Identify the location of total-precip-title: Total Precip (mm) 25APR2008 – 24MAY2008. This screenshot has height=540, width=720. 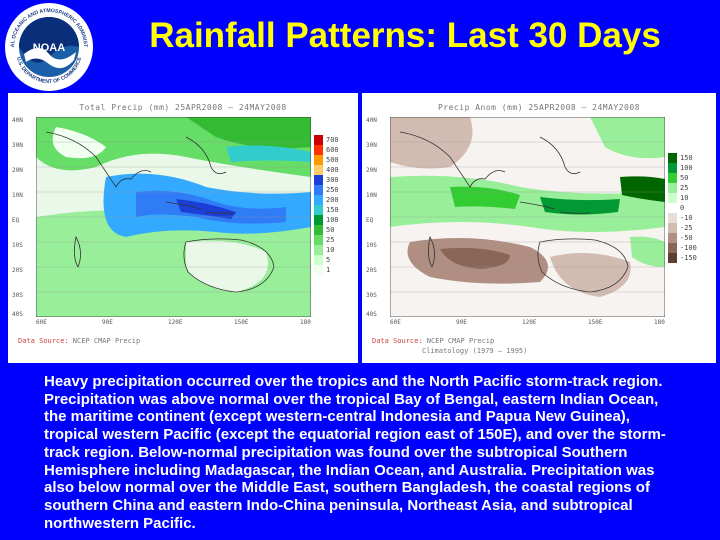
(183, 107).